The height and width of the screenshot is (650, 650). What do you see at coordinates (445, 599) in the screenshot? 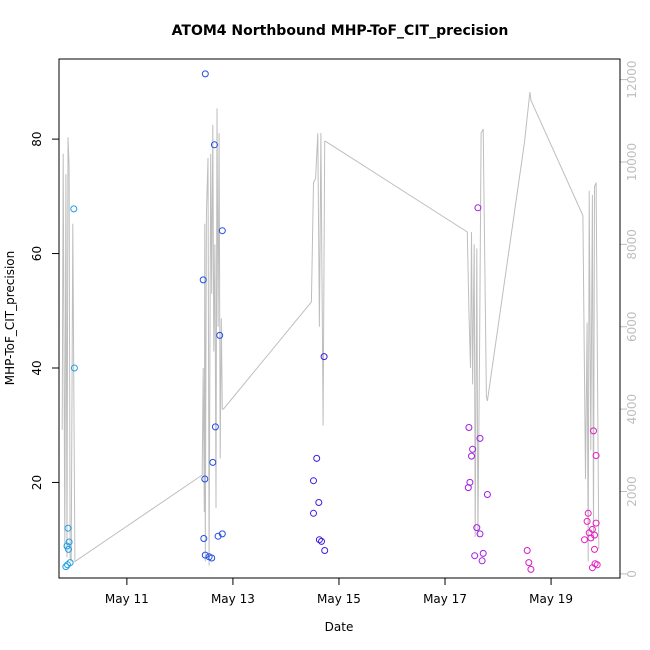
I see `x-tick-label: May 17` at bounding box center [445, 599].